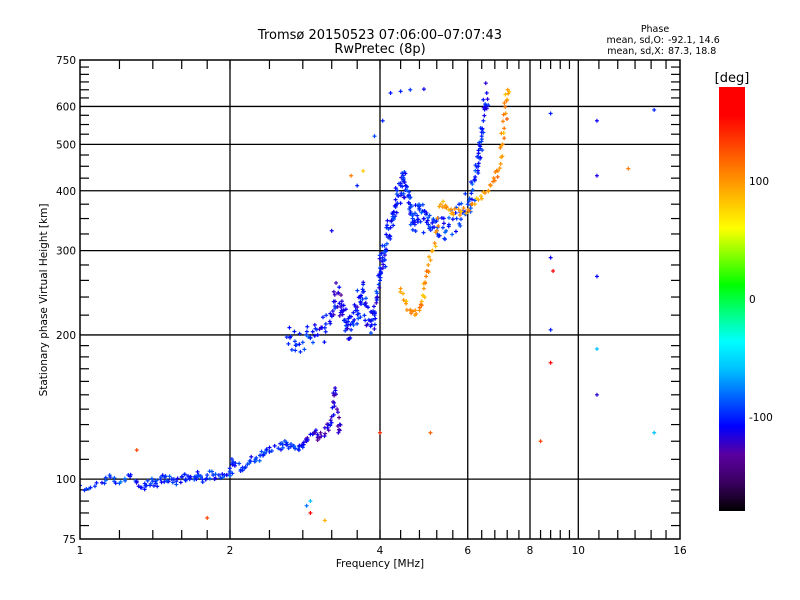 Image resolution: width=800 pixels, height=600 pixels. What do you see at coordinates (282, 447) in the screenshot?
I see `data-point-s0-37-fill1` at bounding box center [282, 447].